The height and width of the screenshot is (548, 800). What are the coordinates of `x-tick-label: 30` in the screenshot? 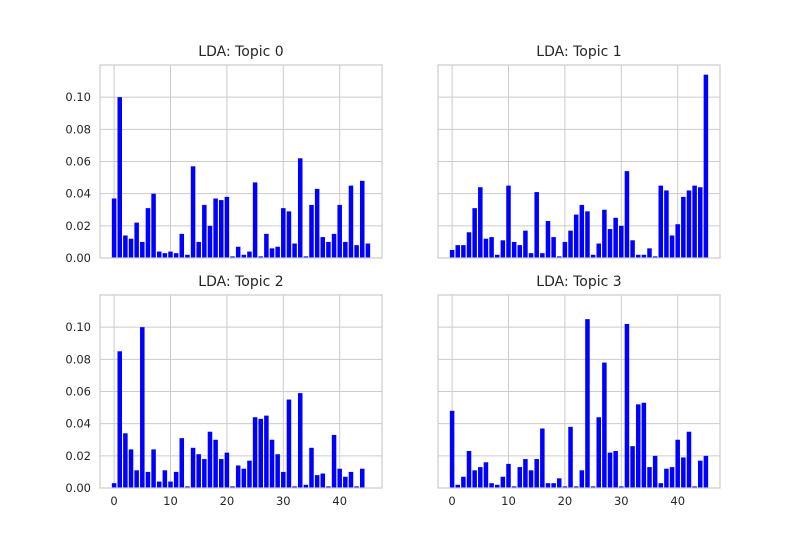 It's located at (621, 501).